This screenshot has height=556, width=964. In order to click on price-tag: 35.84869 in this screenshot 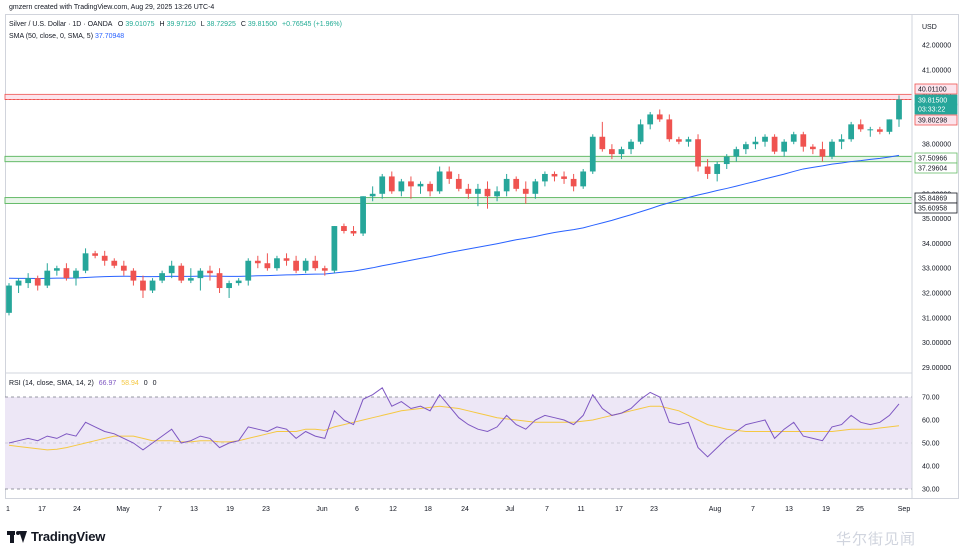, I will do `click(936, 198)`.